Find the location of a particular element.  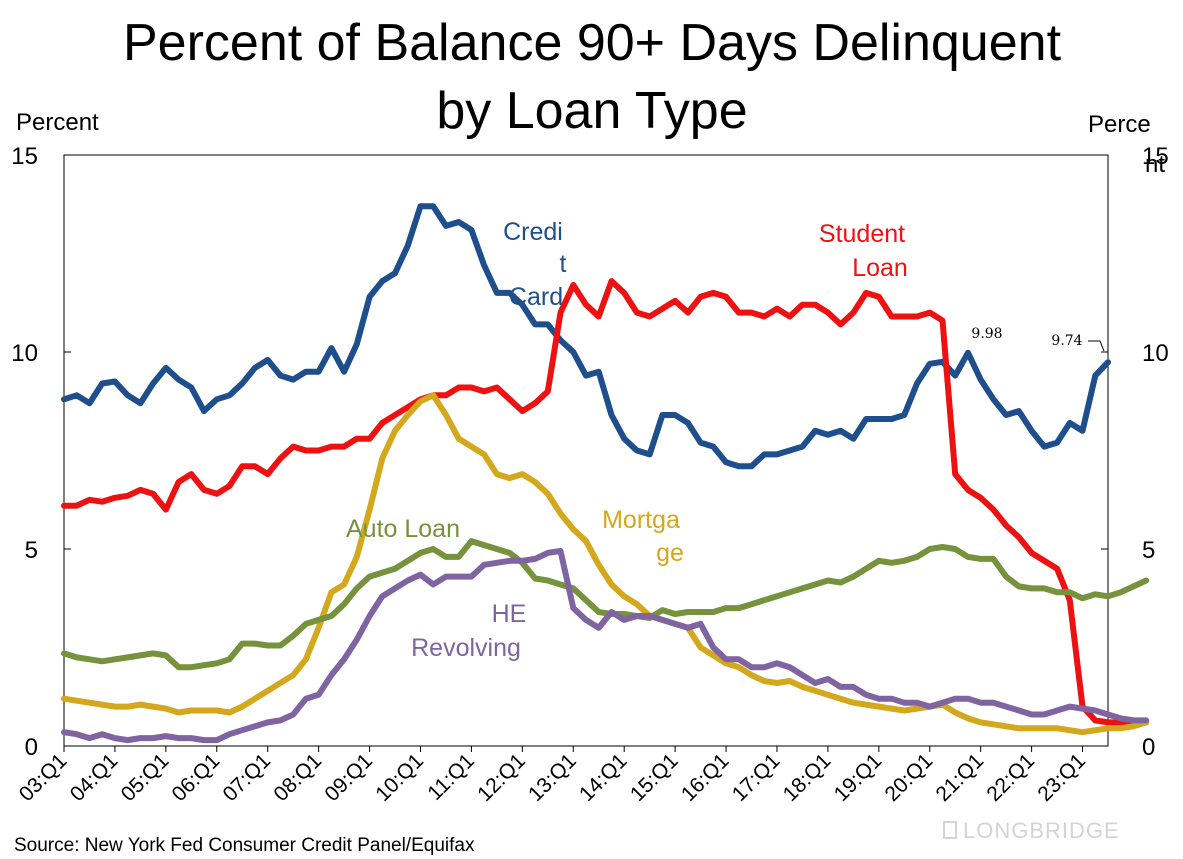

y-tick-label-right: 15 is located at coordinates (1155, 156).